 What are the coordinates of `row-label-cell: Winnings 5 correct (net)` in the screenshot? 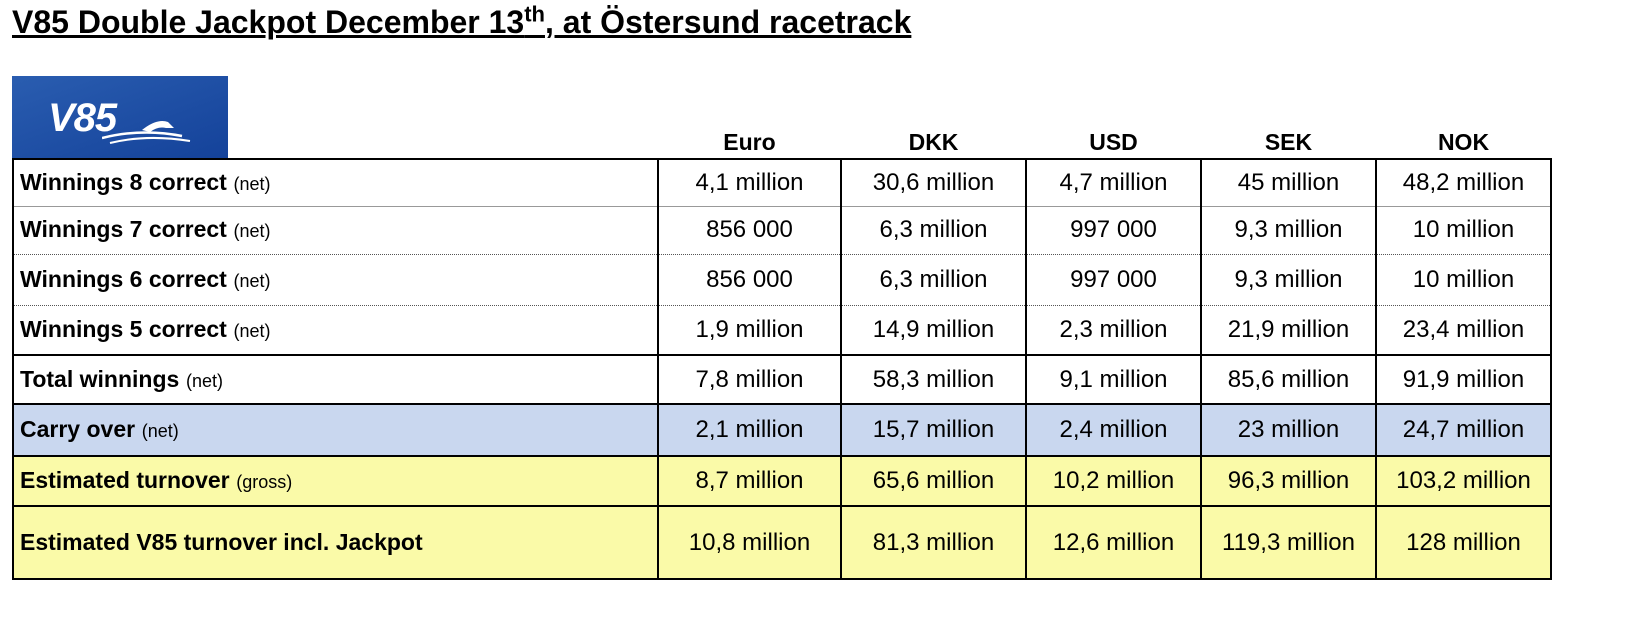 It's located at (335, 330).